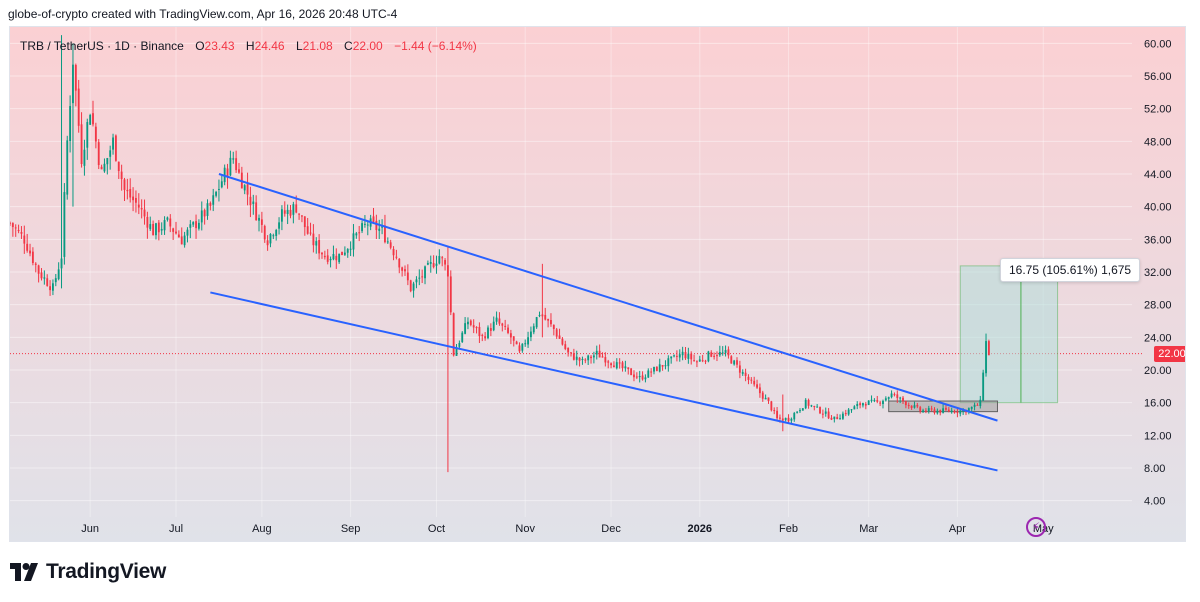 The image size is (1200, 602). Describe the element at coordinates (1036, 527) in the screenshot. I see `lightning-icon: ⚡` at that location.